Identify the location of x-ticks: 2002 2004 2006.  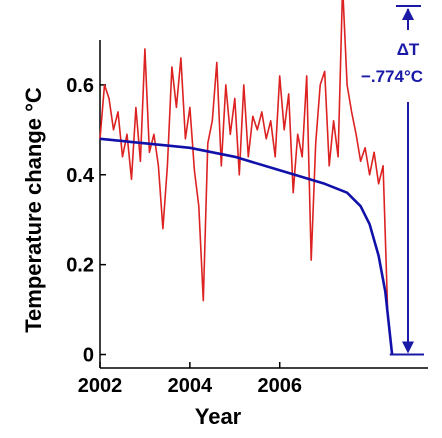
(190, 379).